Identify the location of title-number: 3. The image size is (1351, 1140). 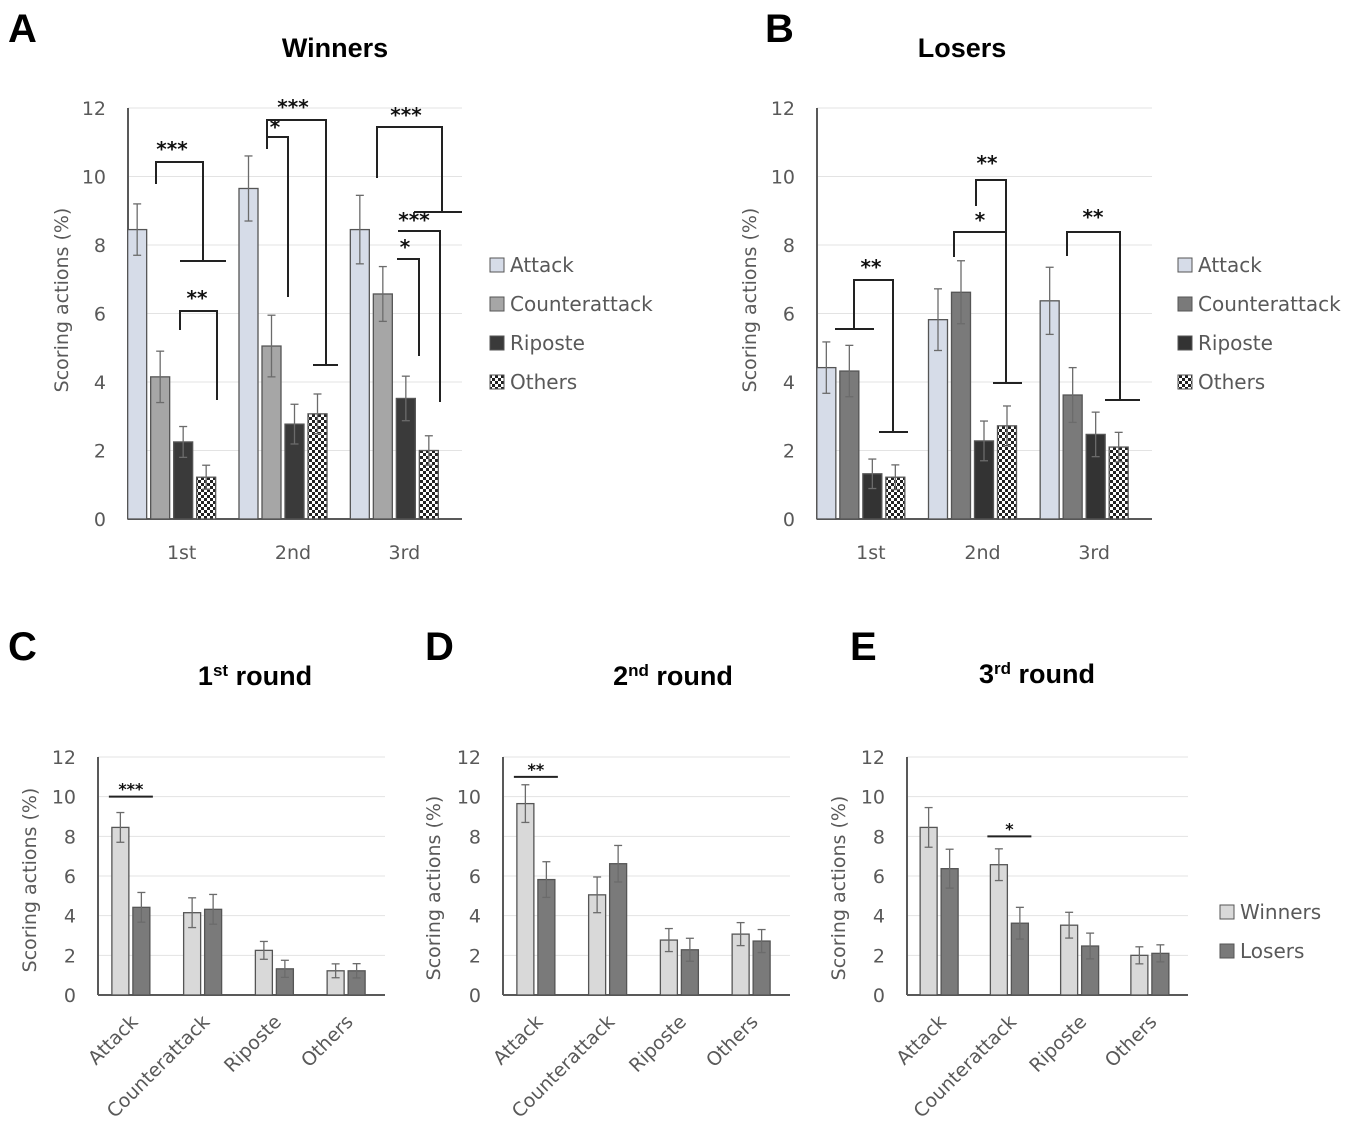
(986, 674).